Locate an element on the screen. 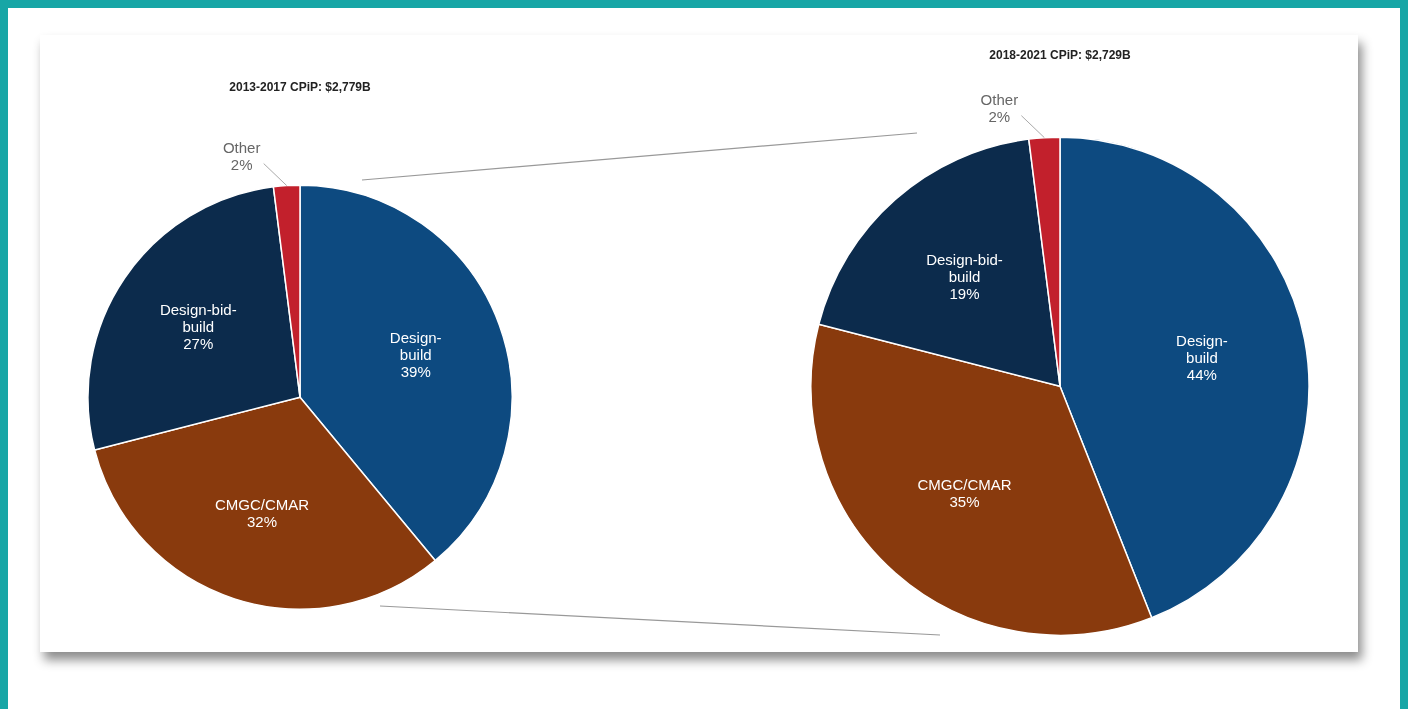 The height and width of the screenshot is (709, 1408). data-label: 27% is located at coordinates (198, 344).